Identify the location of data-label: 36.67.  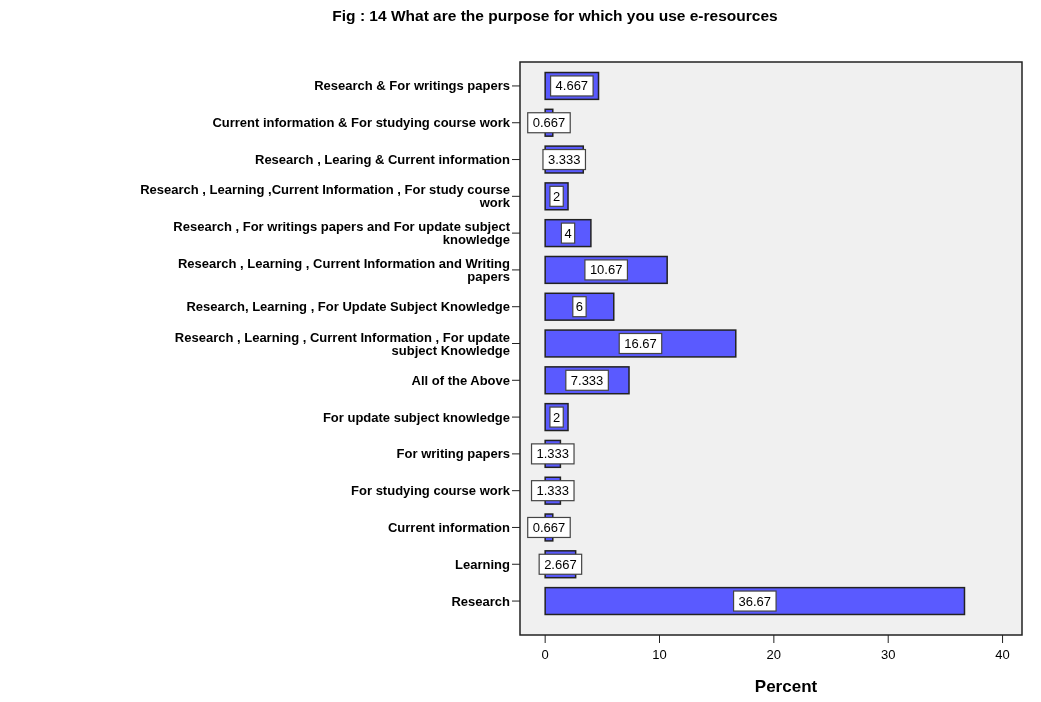
(755, 601).